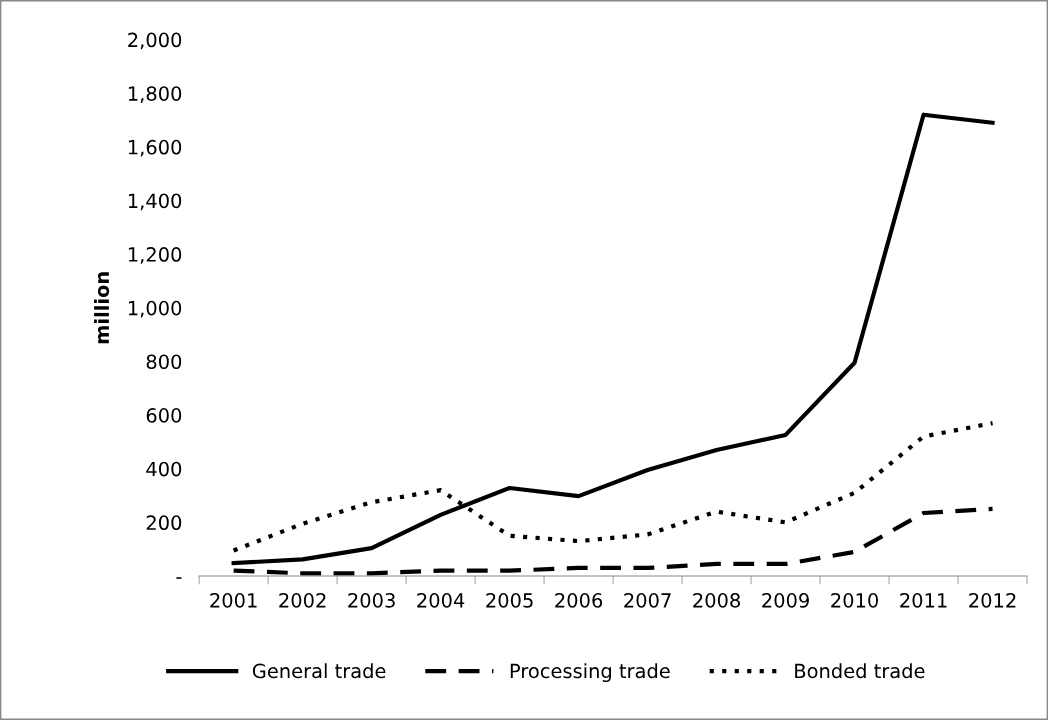  Describe the element at coordinates (319, 671) in the screenshot. I see `legend-label: General trade` at that location.